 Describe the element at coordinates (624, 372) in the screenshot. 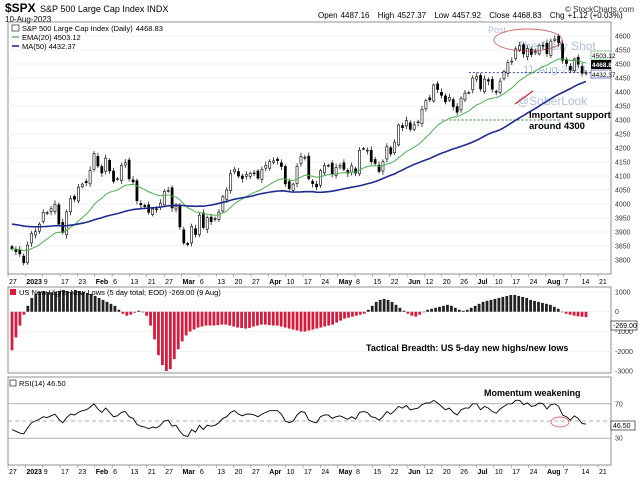

I see `breadth-tick-label: -3000` at that location.